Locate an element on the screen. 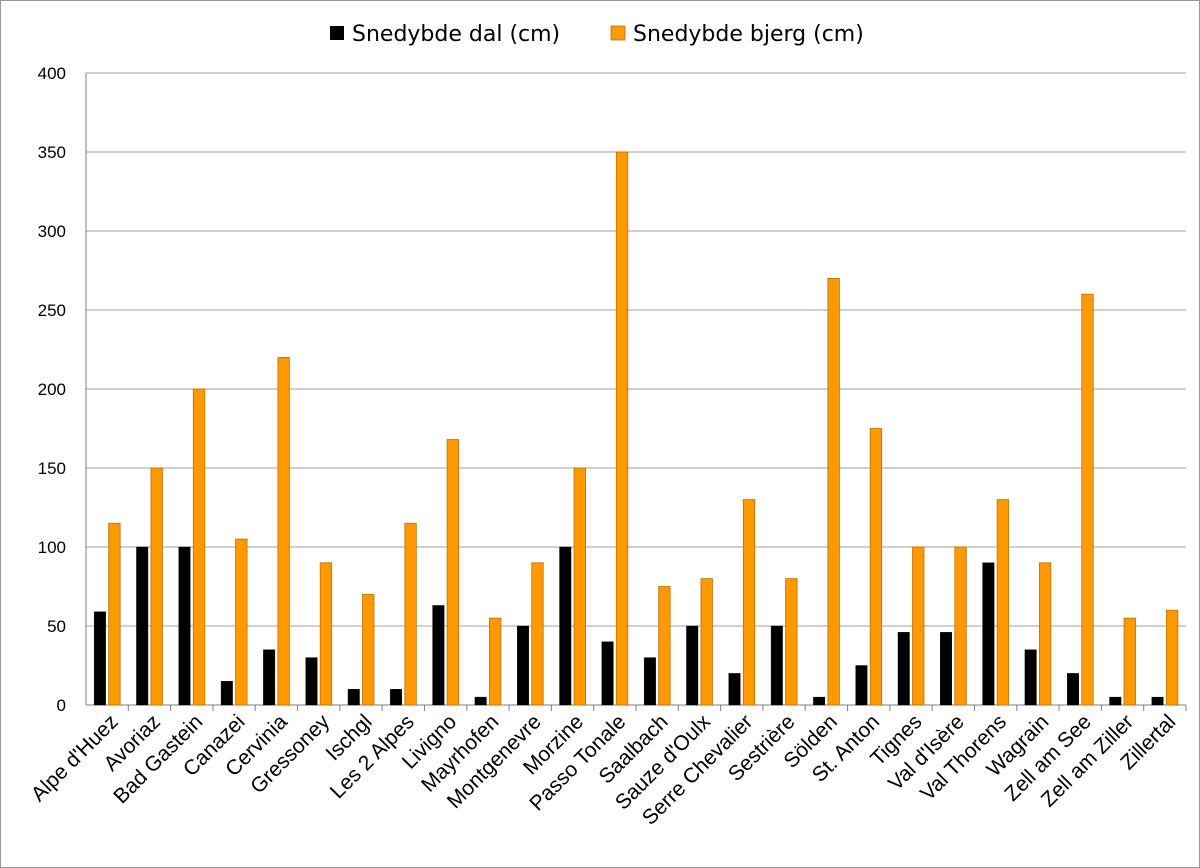 The width and height of the screenshot is (1200, 868). y-tick-label: 250 is located at coordinates (52, 310).